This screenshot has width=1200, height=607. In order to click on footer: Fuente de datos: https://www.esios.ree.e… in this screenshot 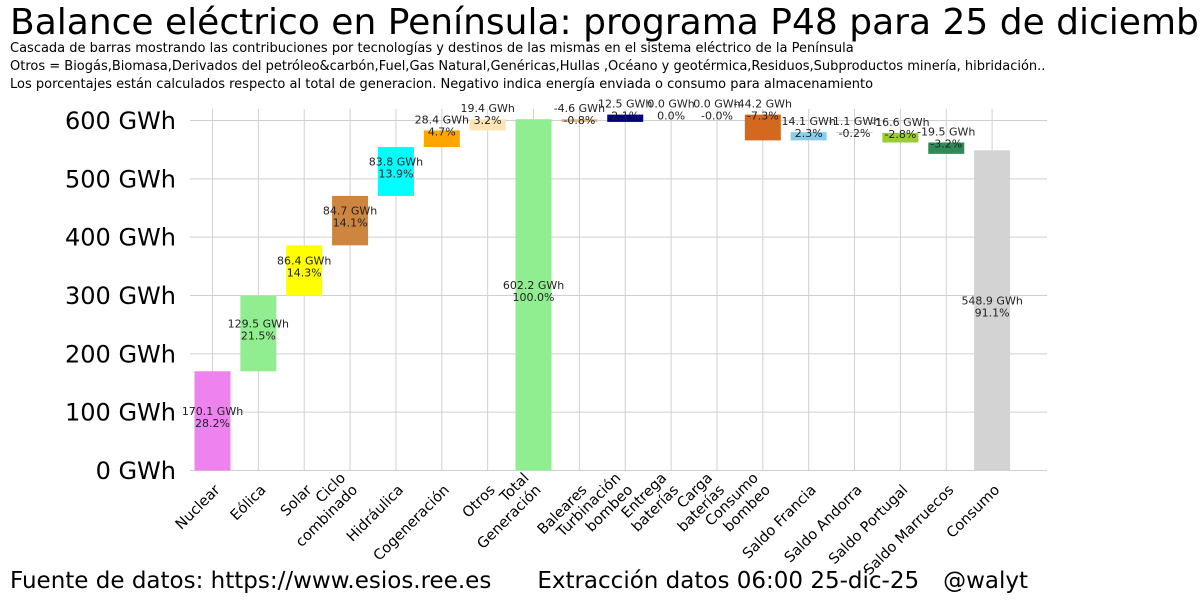, I will do `click(519, 581)`.